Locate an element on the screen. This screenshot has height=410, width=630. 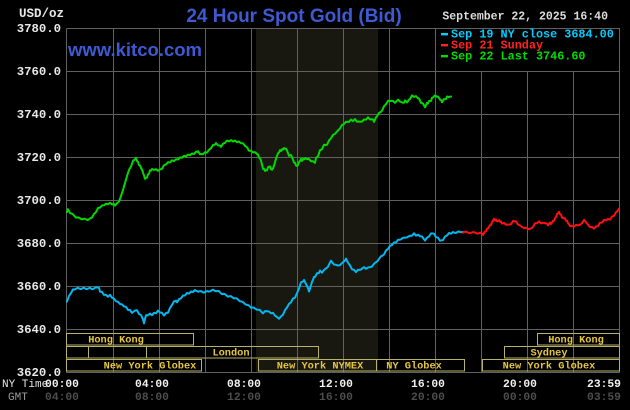
svg-text: www.kitco.com is located at coordinates (134, 49).